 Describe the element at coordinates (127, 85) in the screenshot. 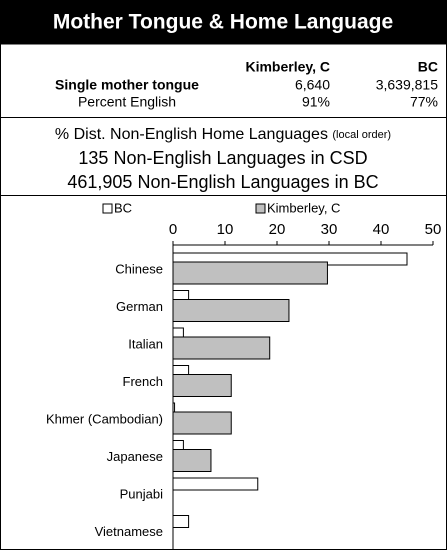

I see `row-label: Single mother tongue` at that location.